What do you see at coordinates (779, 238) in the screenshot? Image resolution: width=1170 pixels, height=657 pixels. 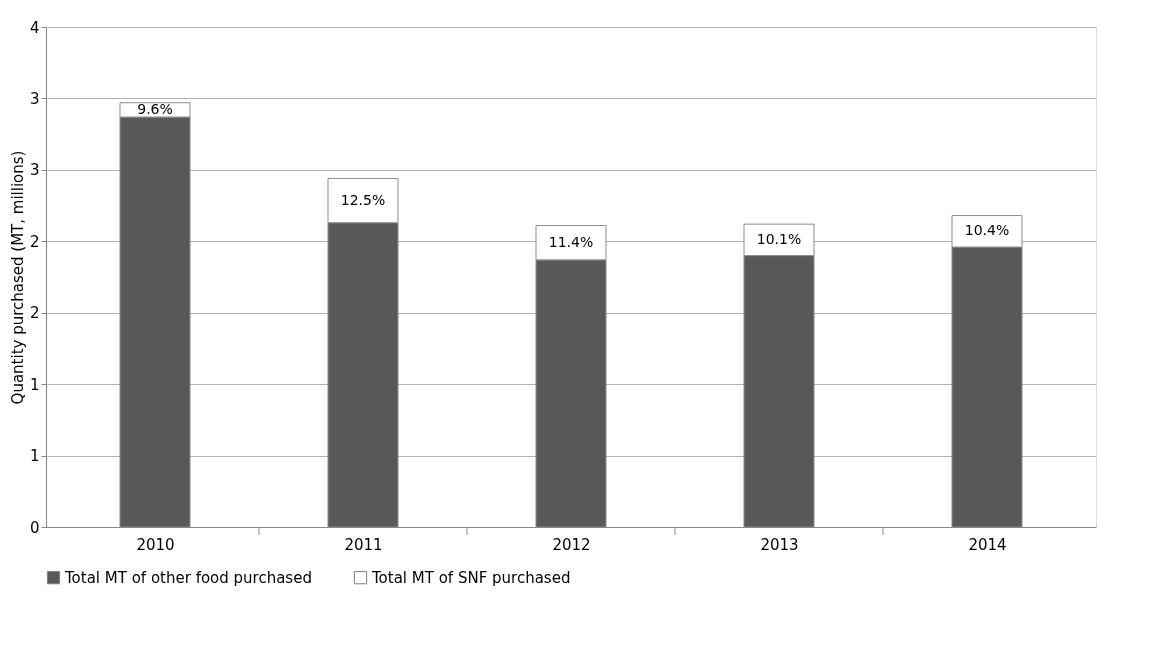 I see `annotation: 10.1%` at bounding box center [779, 238].